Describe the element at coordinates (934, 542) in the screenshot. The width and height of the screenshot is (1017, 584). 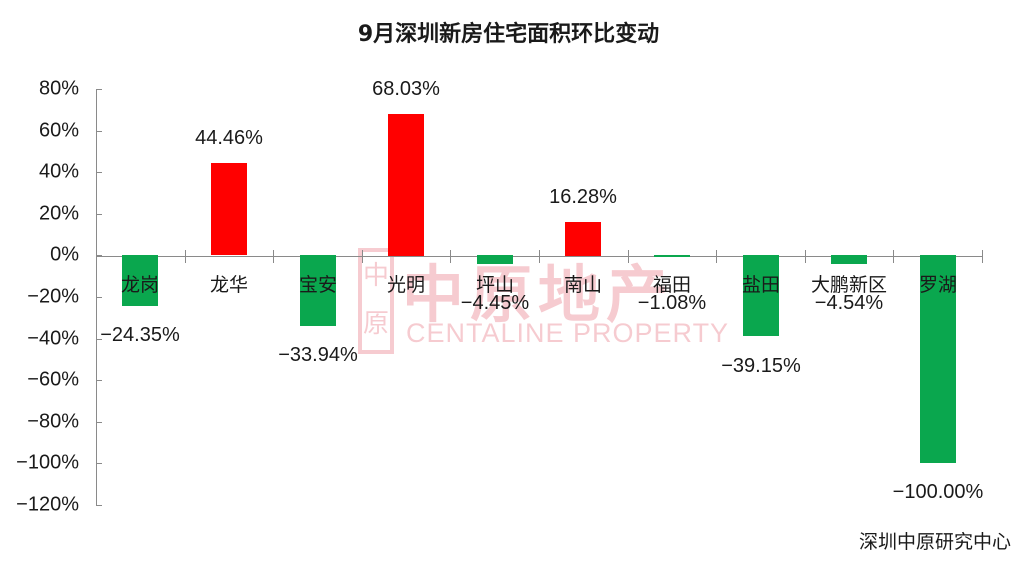
I see `source-label: 深圳中原研究中心` at that location.